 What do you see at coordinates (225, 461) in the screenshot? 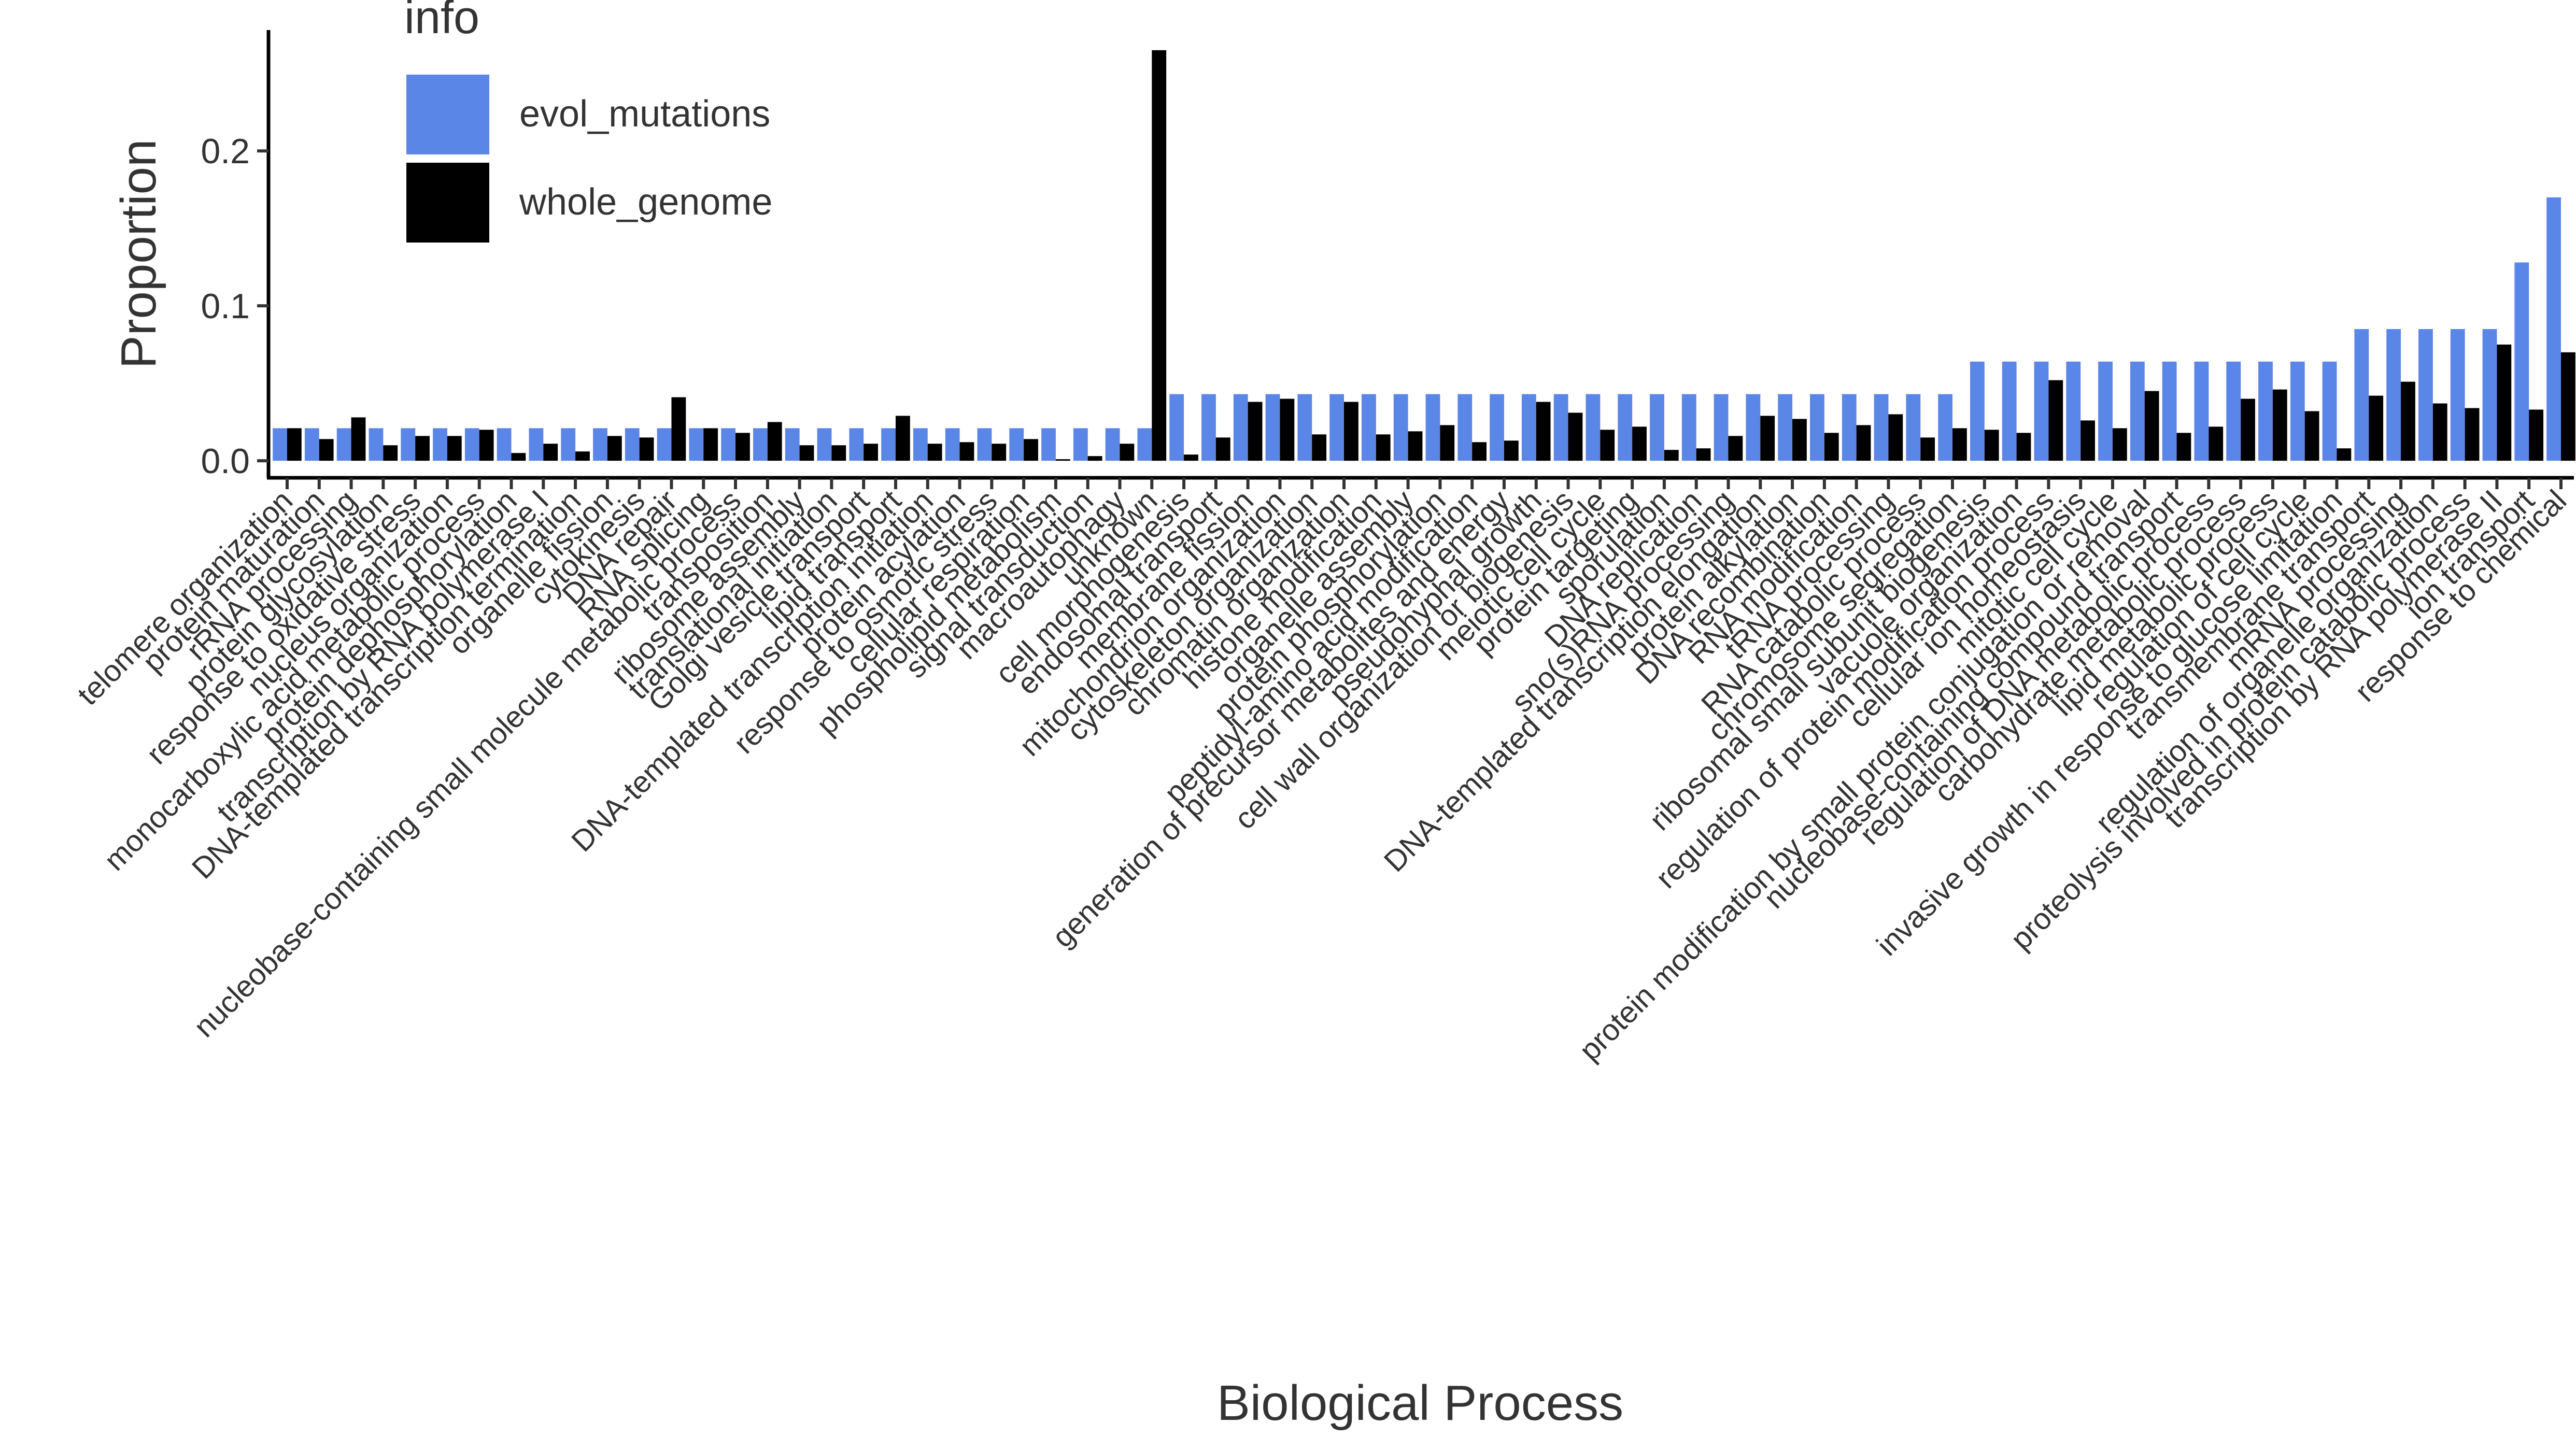
I see `y-tick-label: 0.0` at bounding box center [225, 461].